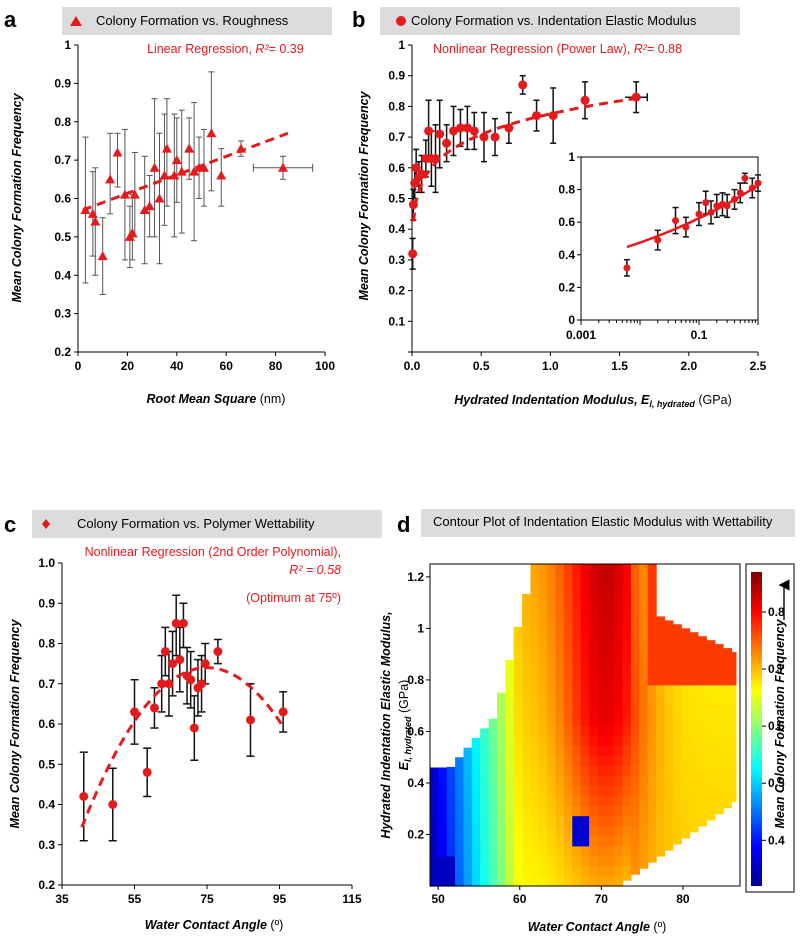 The image size is (800, 941). I want to click on d-xtick-label: 70, so click(602, 899).